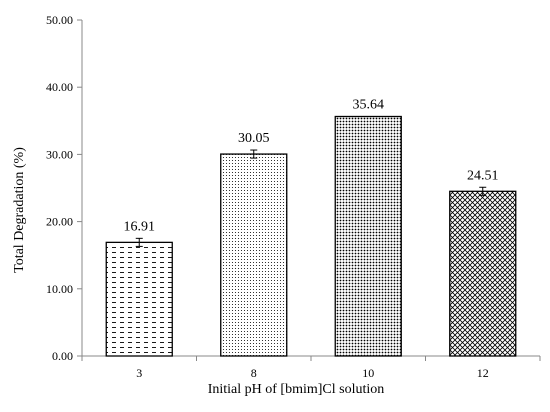 This screenshot has height=412, width=550. What do you see at coordinates (368, 373) in the screenshot?
I see `x-tick-label: 10` at bounding box center [368, 373].